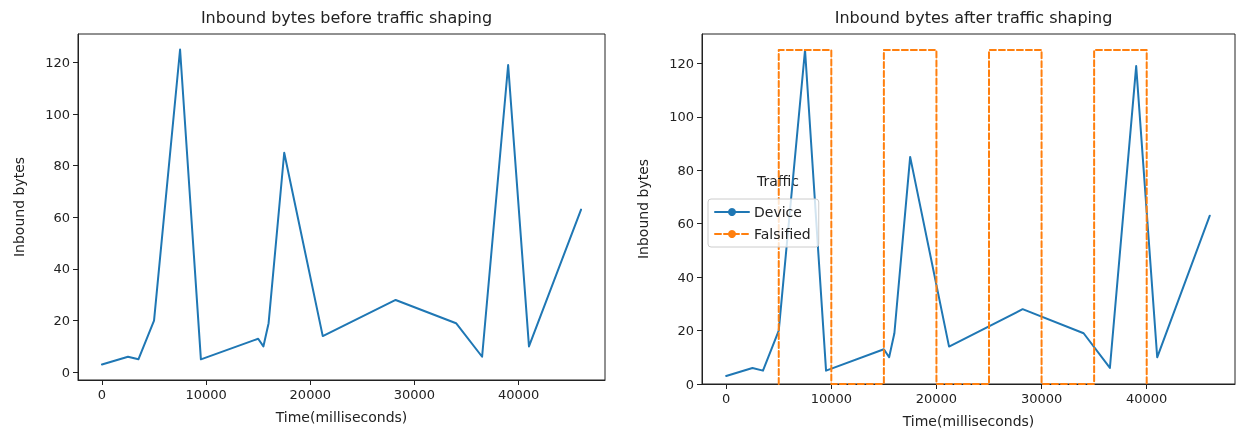  Describe the element at coordinates (782, 234) in the screenshot. I see `legend-label: Falsified` at that location.